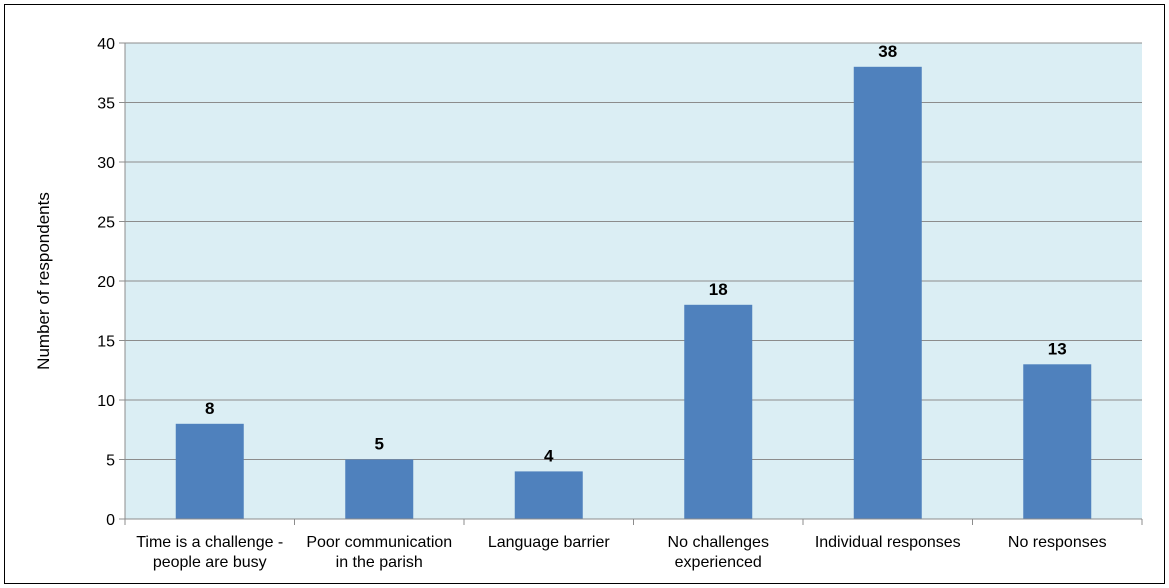 This screenshot has height=588, width=1169. What do you see at coordinates (379, 542) in the screenshot?
I see `x-category-label: Poor communication` at bounding box center [379, 542].